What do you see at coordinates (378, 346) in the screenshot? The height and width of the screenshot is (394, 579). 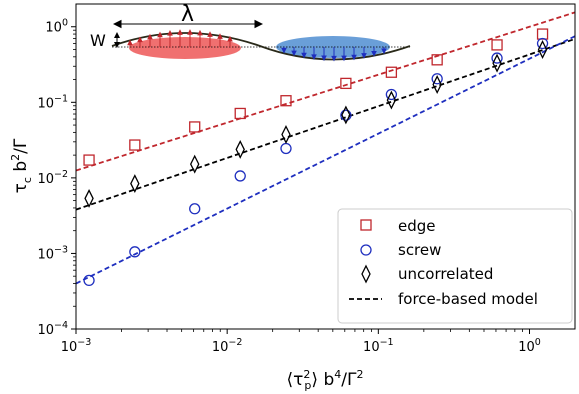 I see `x-tick-label: 10⁻¹` at bounding box center [378, 346].